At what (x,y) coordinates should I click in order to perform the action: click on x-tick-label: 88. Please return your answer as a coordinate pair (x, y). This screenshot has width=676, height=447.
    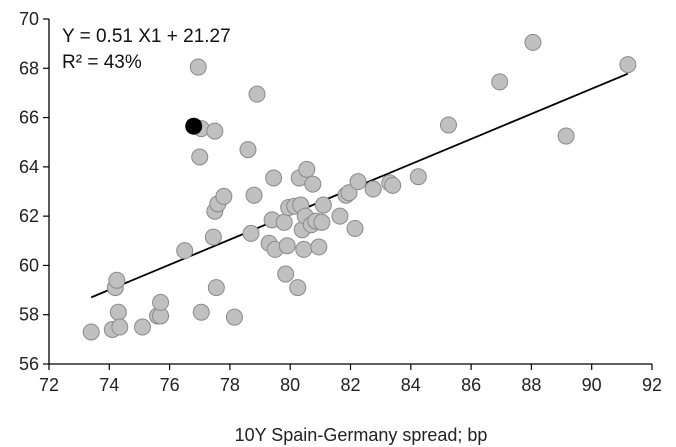
    Looking at the image, I should click on (531, 385).